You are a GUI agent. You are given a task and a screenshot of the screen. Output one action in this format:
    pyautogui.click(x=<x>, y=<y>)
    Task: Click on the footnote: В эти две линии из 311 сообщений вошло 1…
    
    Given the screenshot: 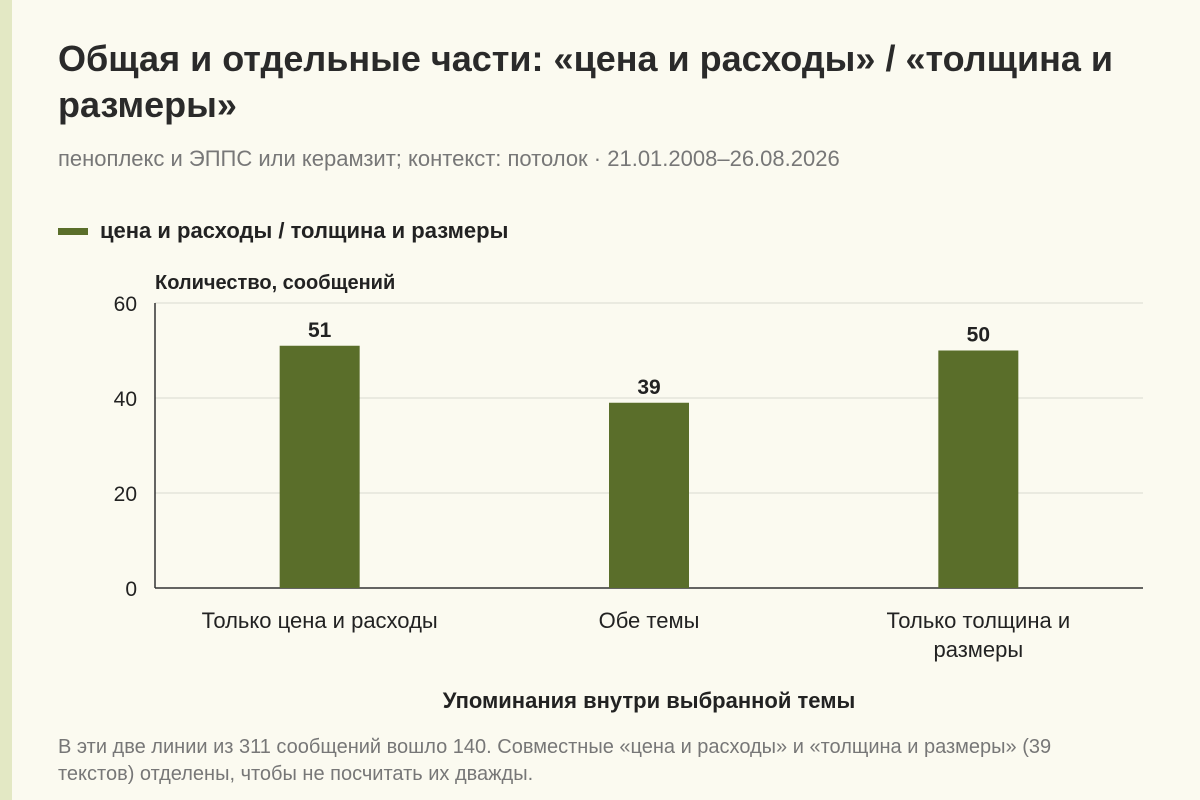 What is the action you would take?
    pyautogui.click(x=555, y=760)
    